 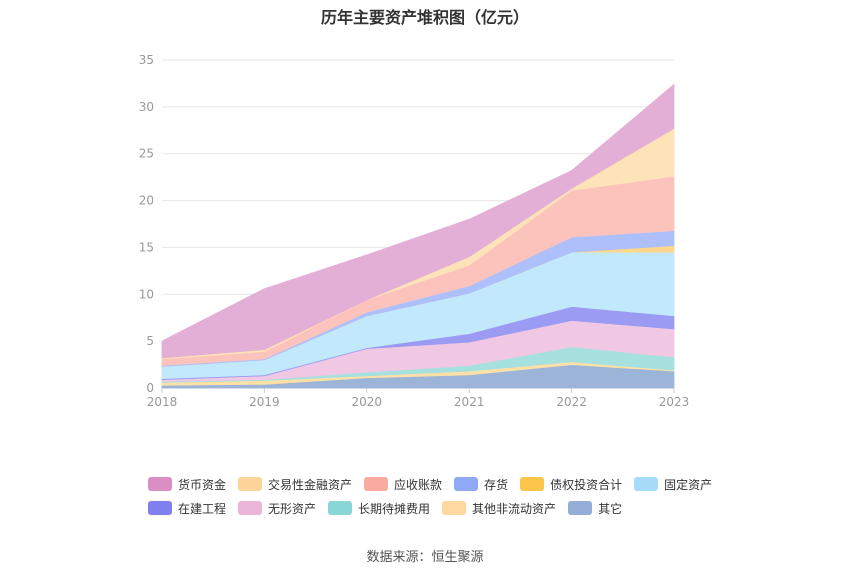 I want to click on legend-label: 债权投资合计, so click(x=586, y=484).